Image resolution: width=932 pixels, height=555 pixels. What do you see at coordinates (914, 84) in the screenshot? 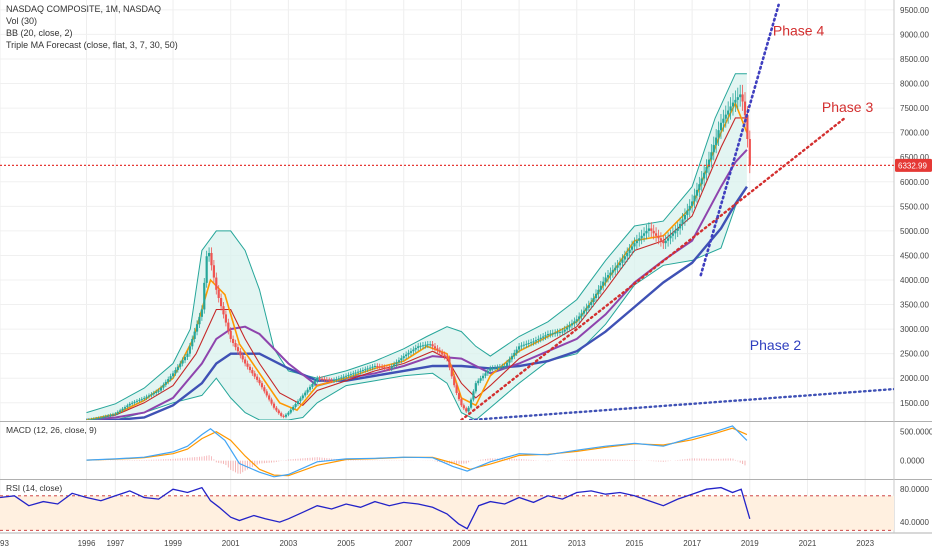
I see `price-tick-label: 8000.00` at bounding box center [914, 84].